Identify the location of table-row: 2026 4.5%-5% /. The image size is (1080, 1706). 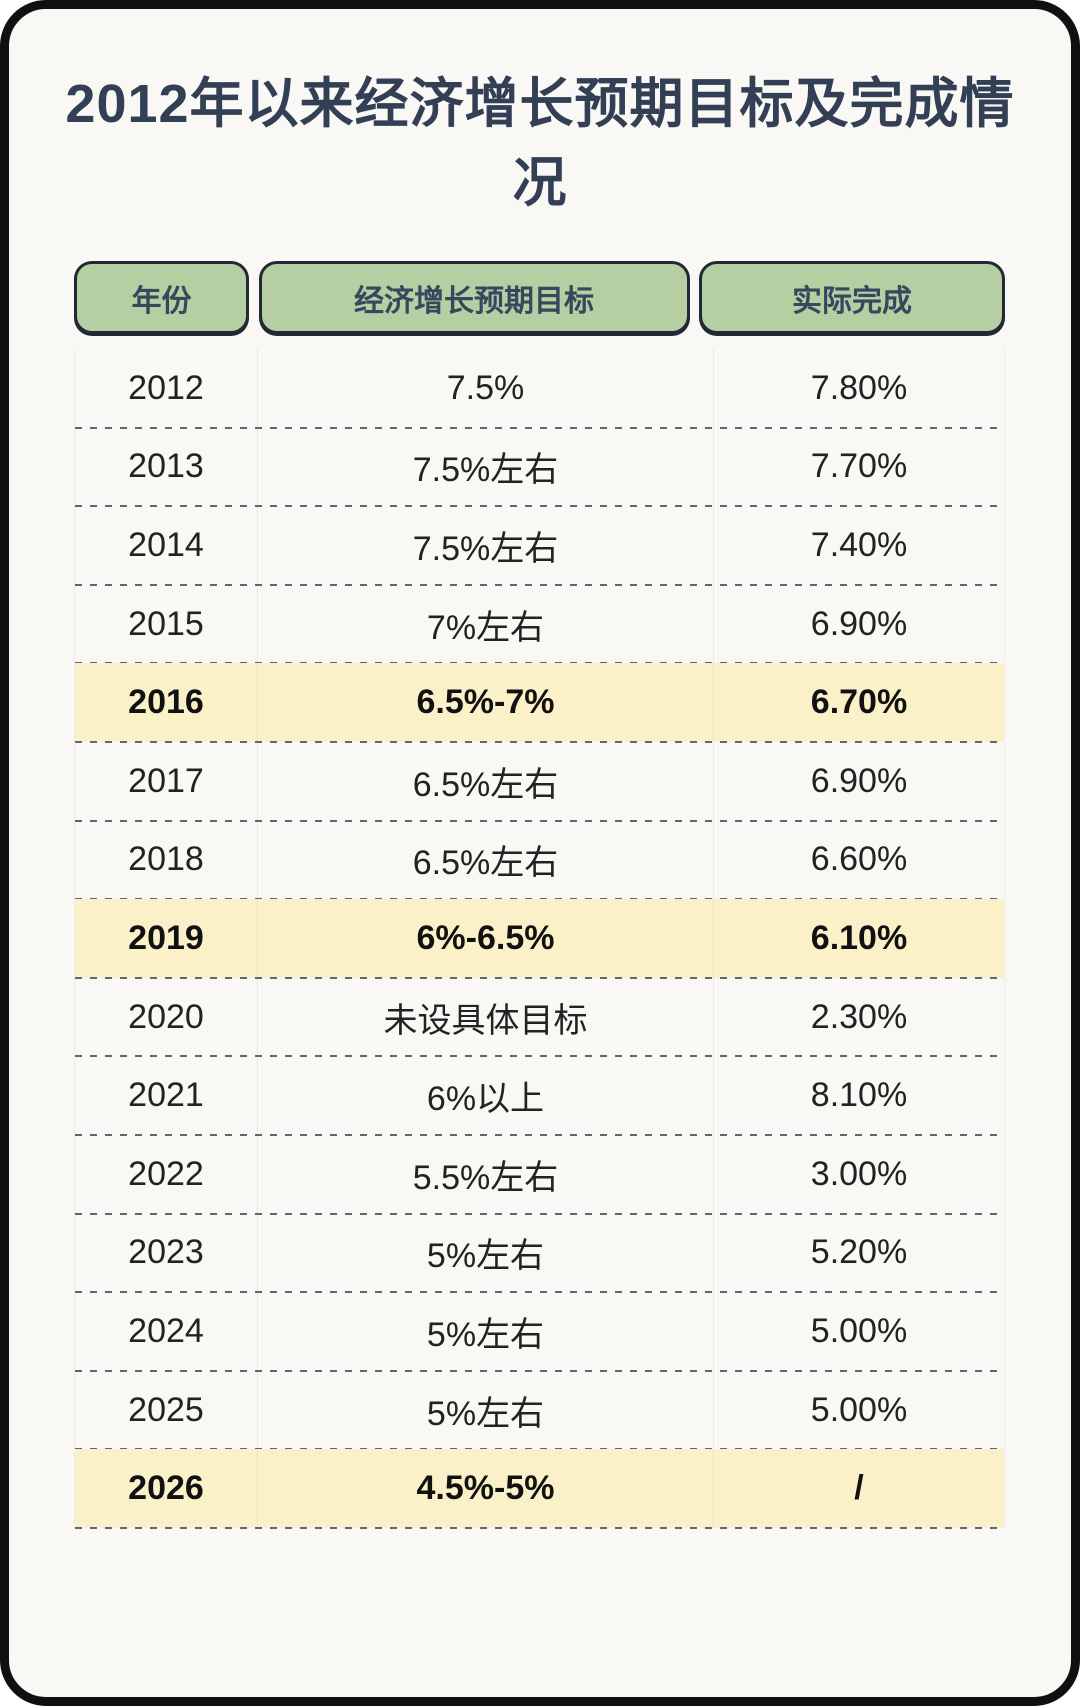
(539, 1489).